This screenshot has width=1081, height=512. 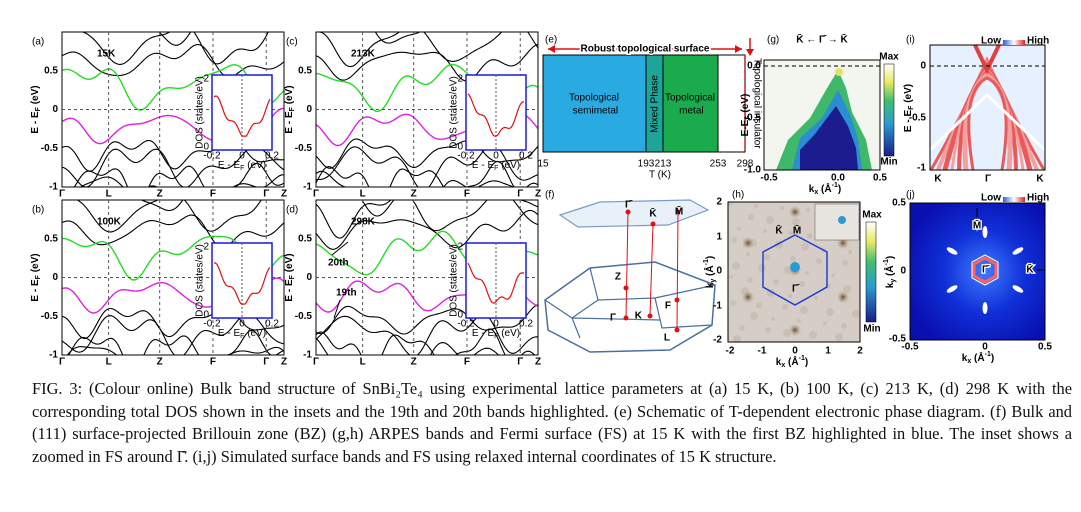 What do you see at coordinates (38, 210) in the screenshot?
I see `panel-label: (b)` at bounding box center [38, 210].